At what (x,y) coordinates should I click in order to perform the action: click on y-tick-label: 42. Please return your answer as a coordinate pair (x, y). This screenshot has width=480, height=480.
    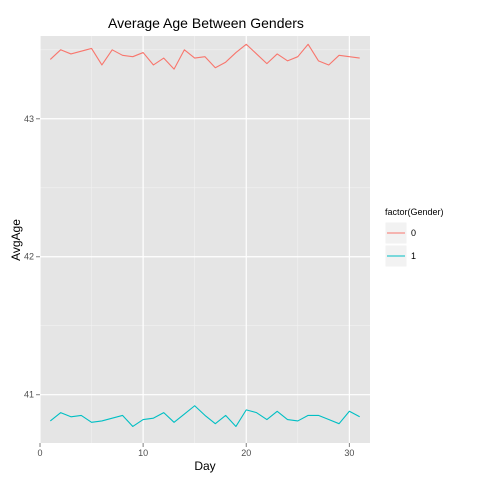
    Looking at the image, I should click on (29, 257).